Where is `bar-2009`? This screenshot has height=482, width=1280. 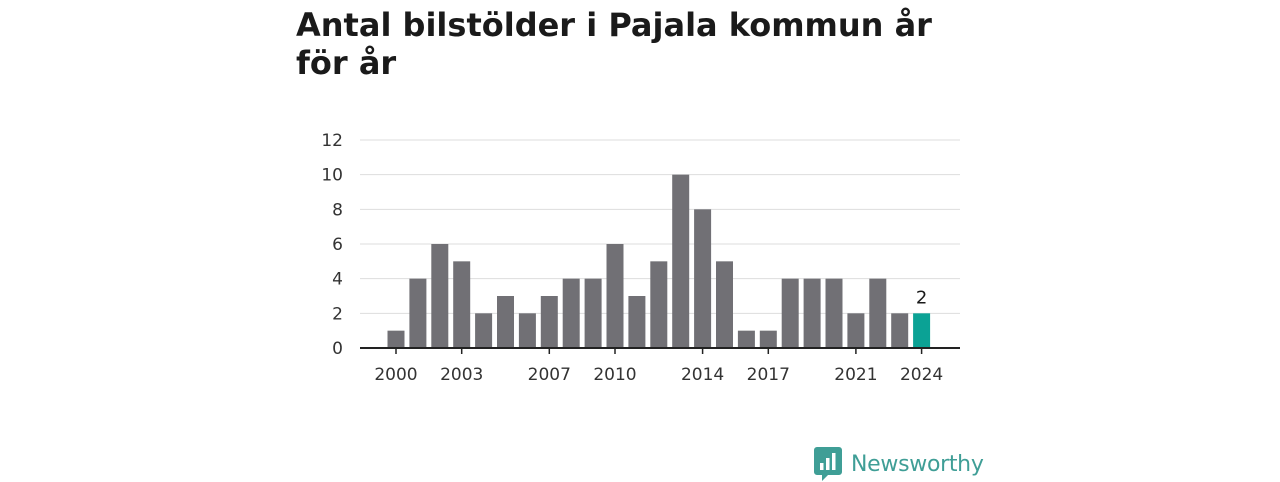 bar-2009 is located at coordinates (593, 313).